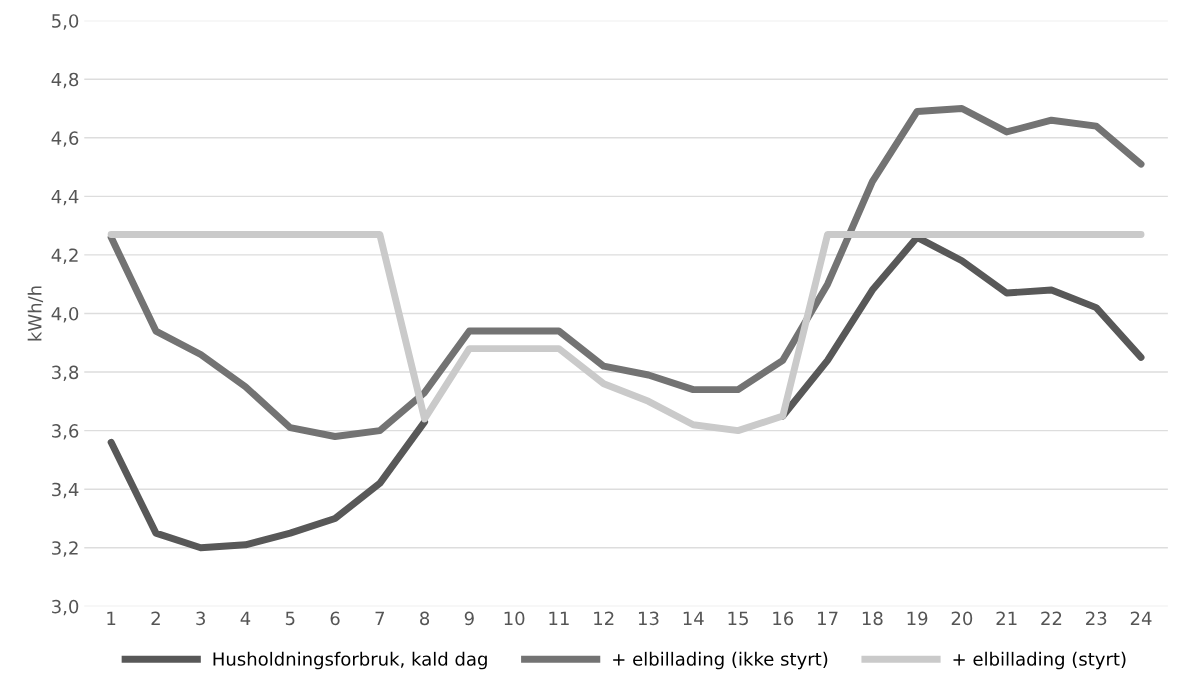 This screenshot has width=1204, height=689. Describe the element at coordinates (962, 618) in the screenshot. I see `x-tick-label: 20` at that location.